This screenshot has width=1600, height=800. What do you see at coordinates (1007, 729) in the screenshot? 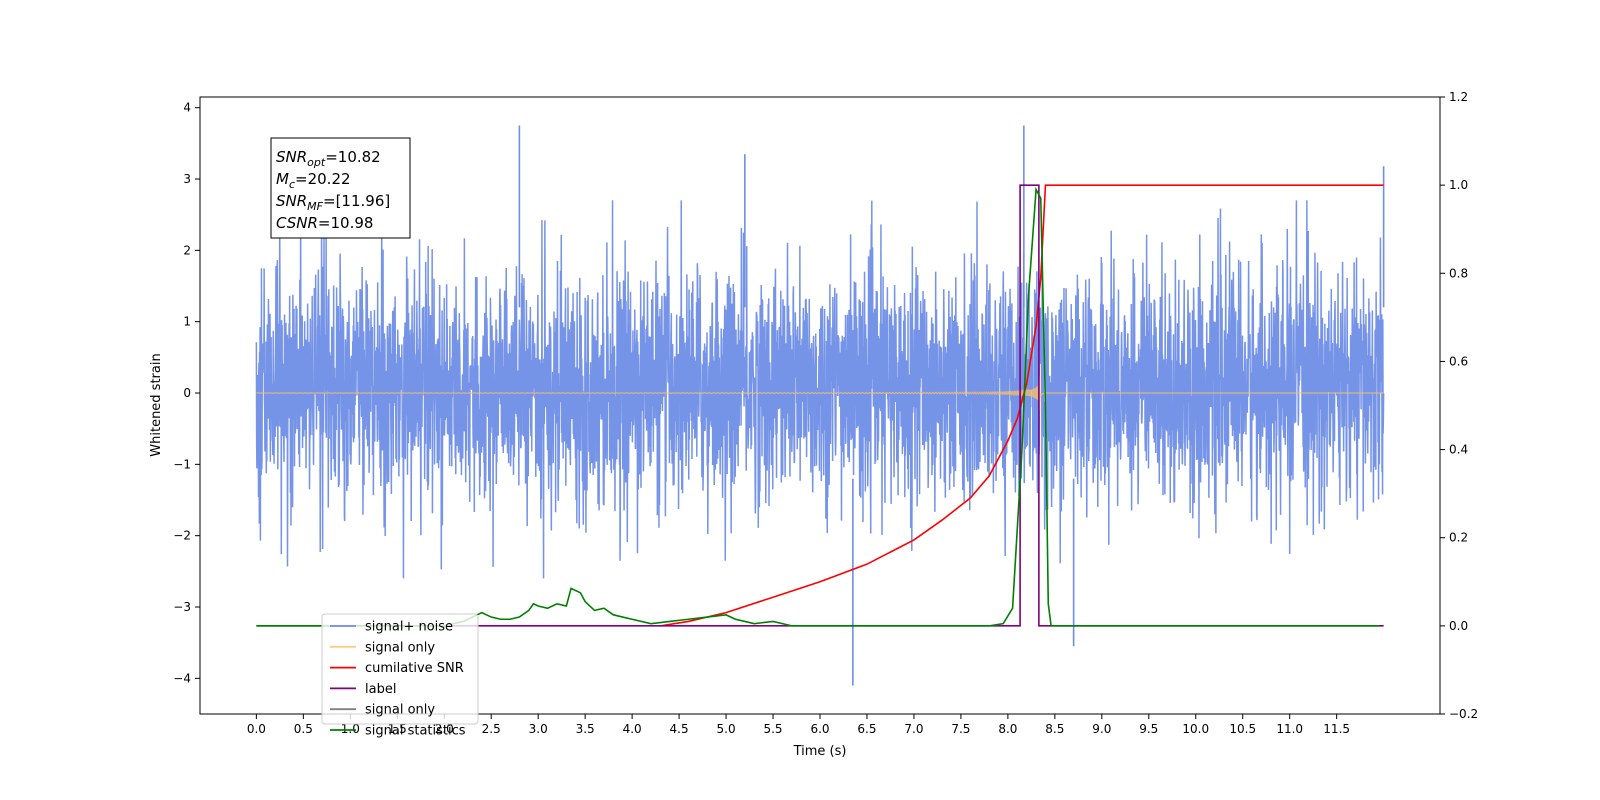
I see `x-tick-label: 8.0` at bounding box center [1007, 729].